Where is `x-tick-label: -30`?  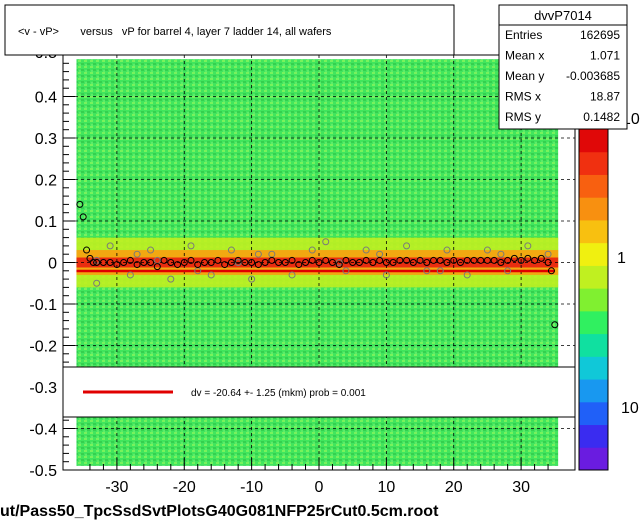
x-tick-label: -30 is located at coordinates (116, 487).